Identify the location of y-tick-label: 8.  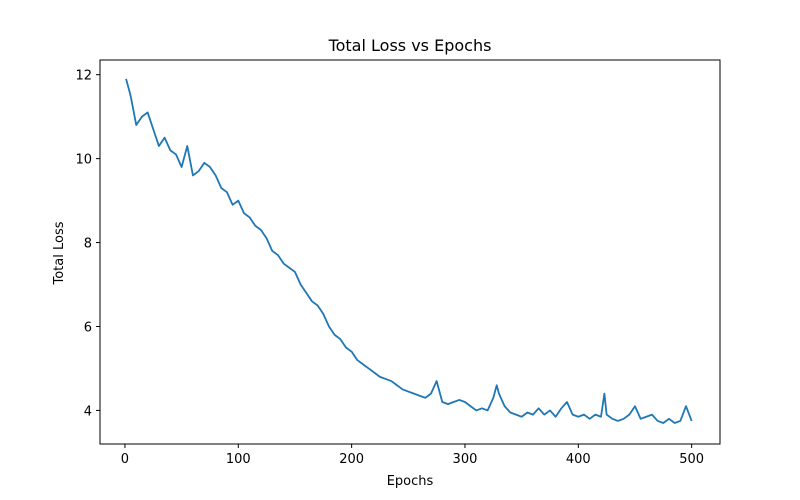
(88, 244).